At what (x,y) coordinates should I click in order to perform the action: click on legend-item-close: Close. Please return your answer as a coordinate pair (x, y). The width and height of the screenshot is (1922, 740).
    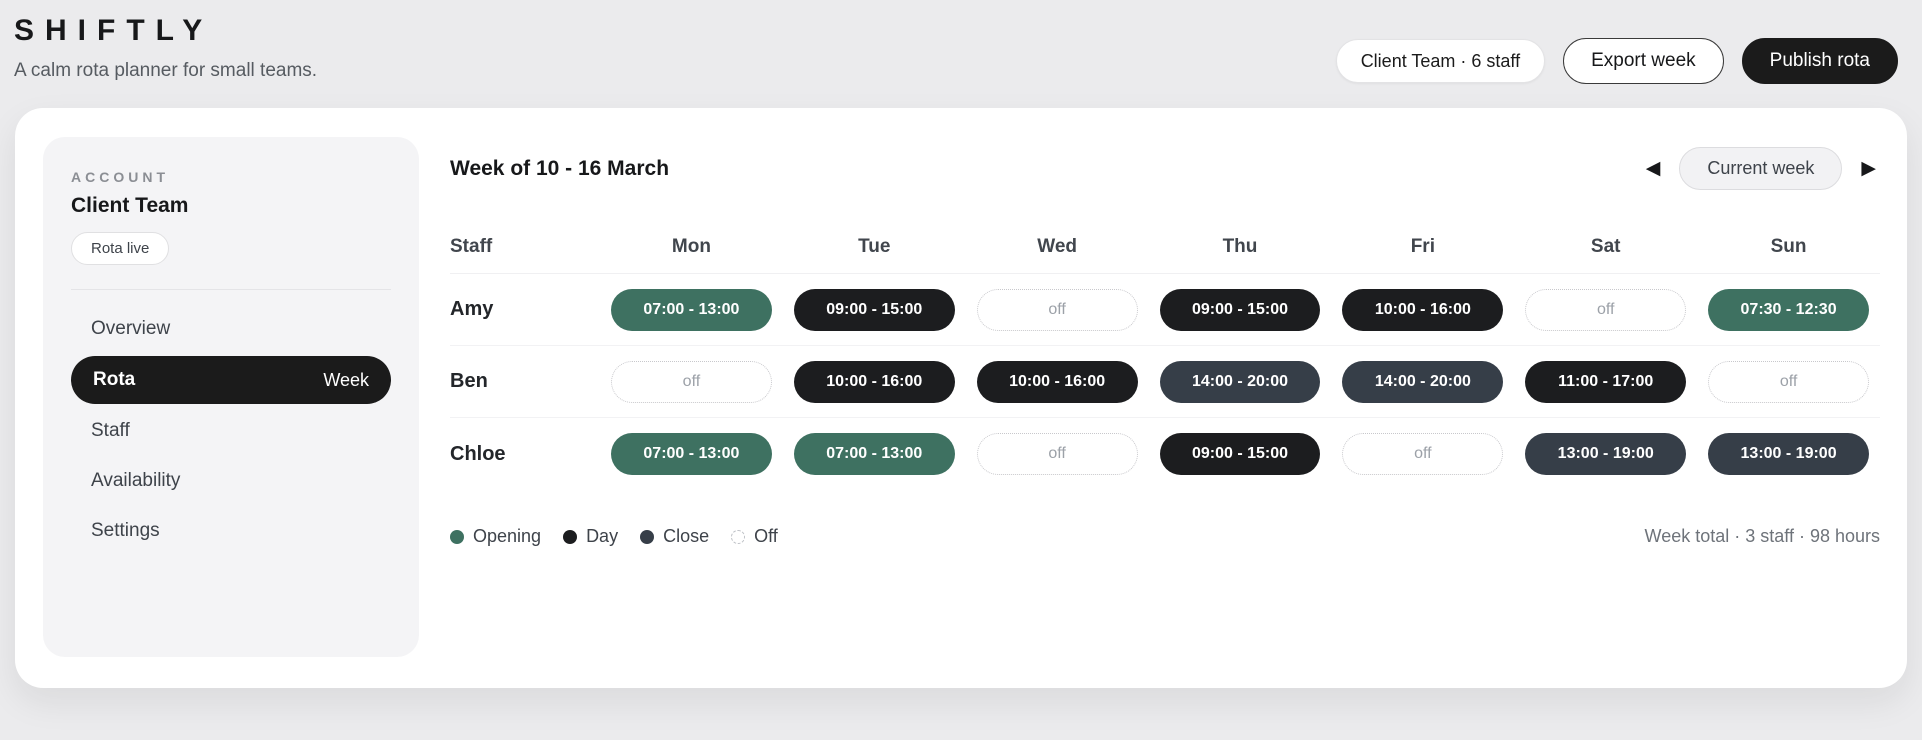
    Looking at the image, I should click on (674, 536).